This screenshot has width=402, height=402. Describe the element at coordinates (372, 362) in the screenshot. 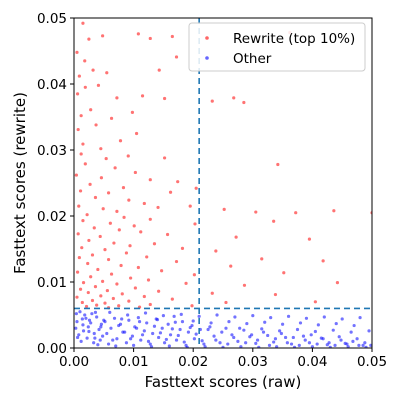

I see `x-tick-label: 0.05` at that location.